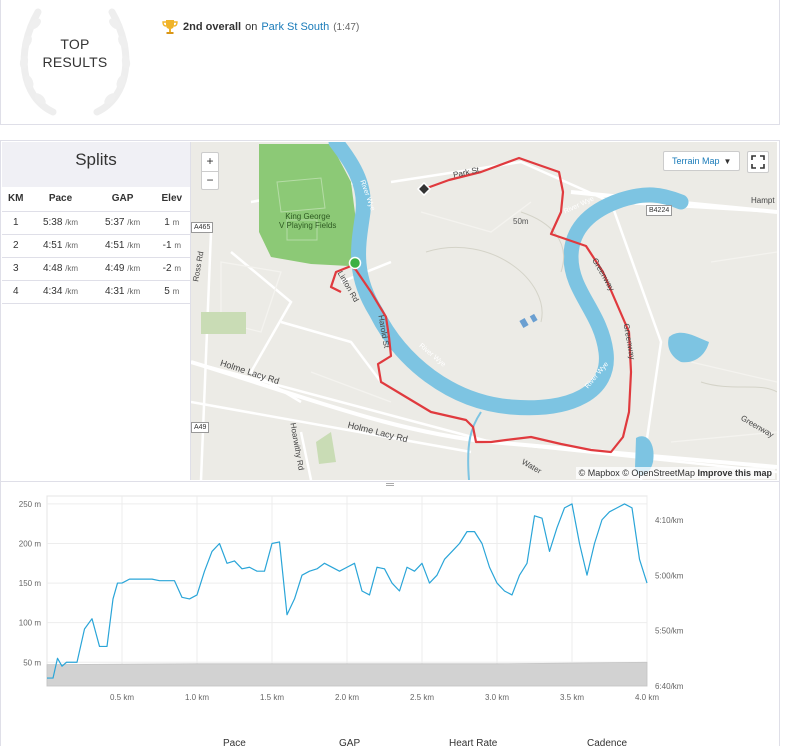  I want to click on legend-pace: Pace, so click(234, 743).